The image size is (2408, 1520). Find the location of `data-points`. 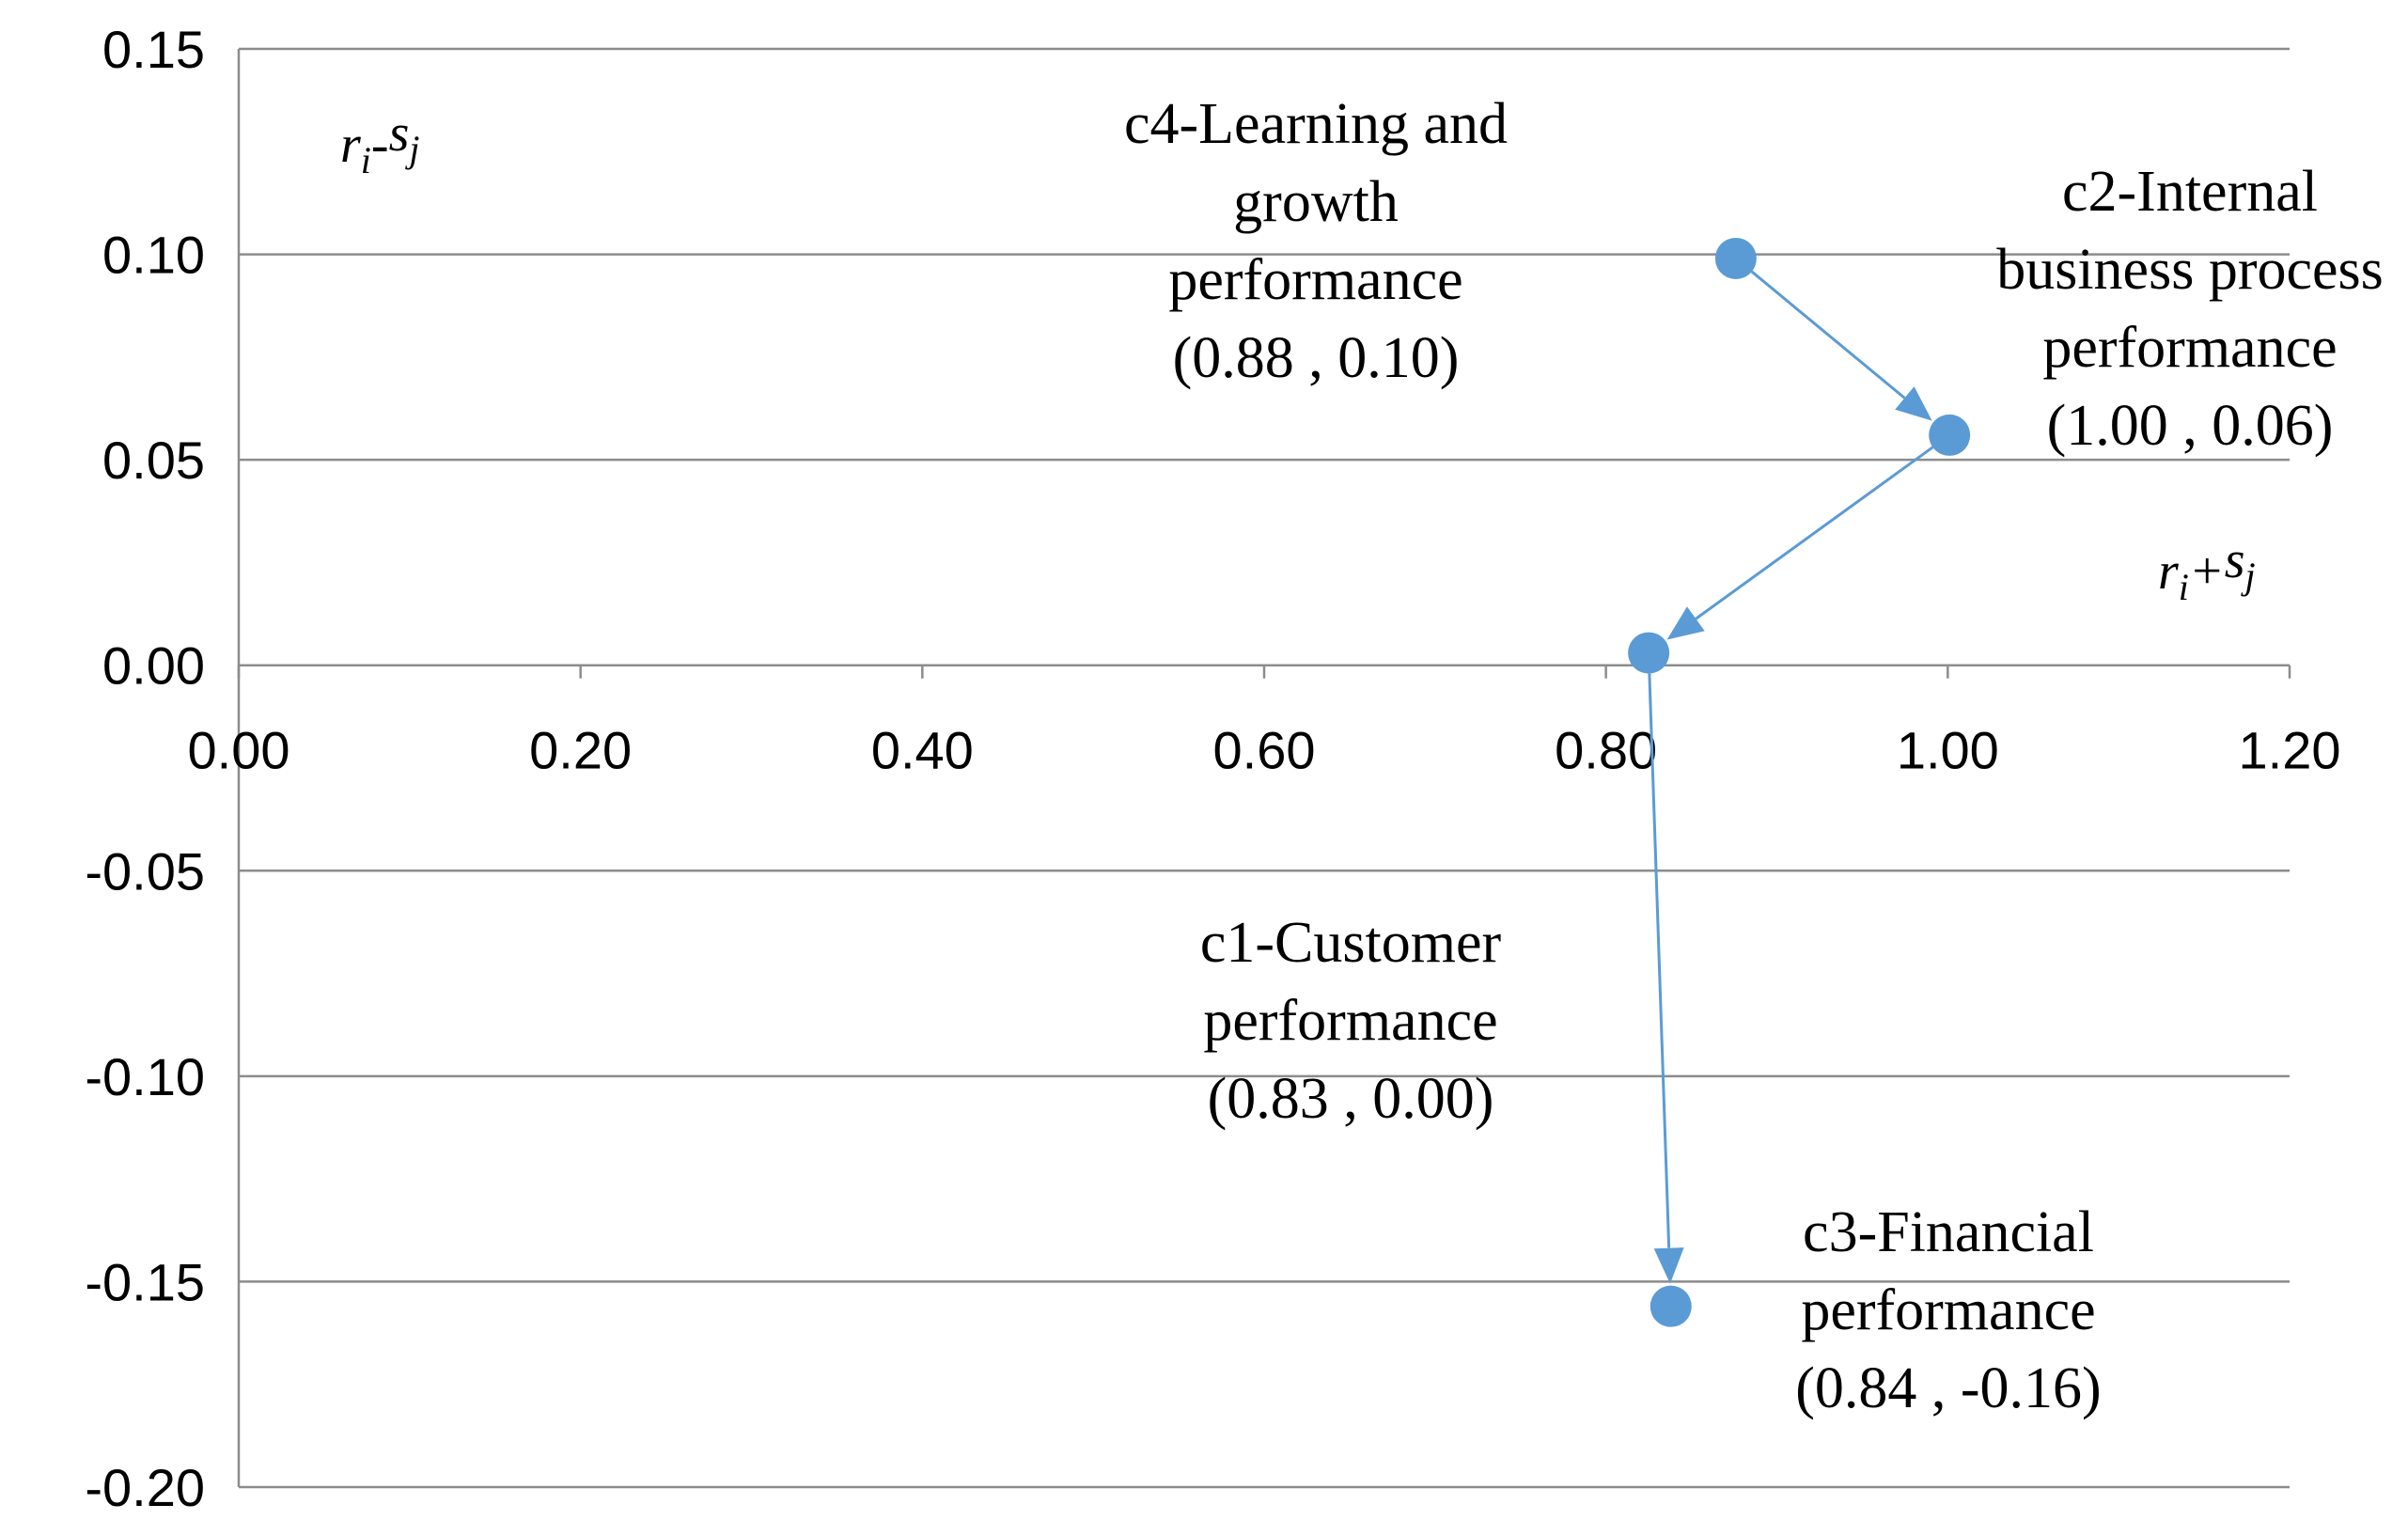

data-points is located at coordinates (1799, 782).